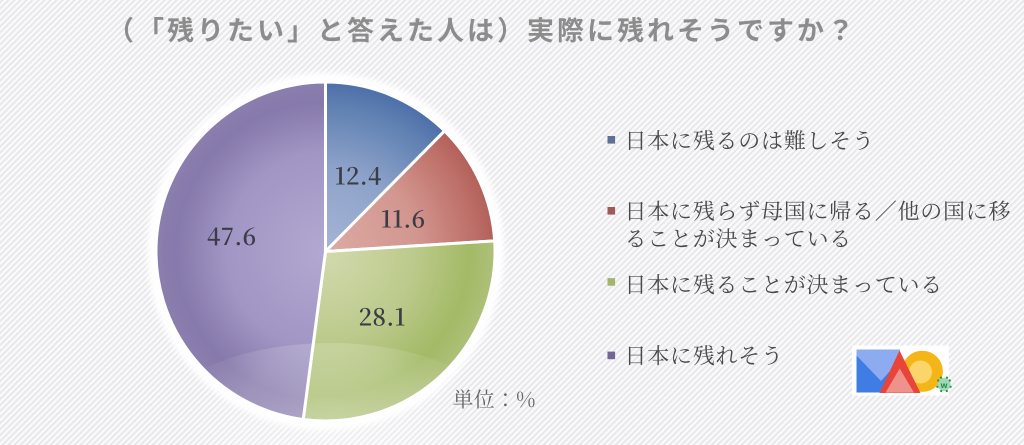 The image size is (1024, 445). What do you see at coordinates (944, 385) in the screenshot?
I see `svg-text: w` at bounding box center [944, 385].